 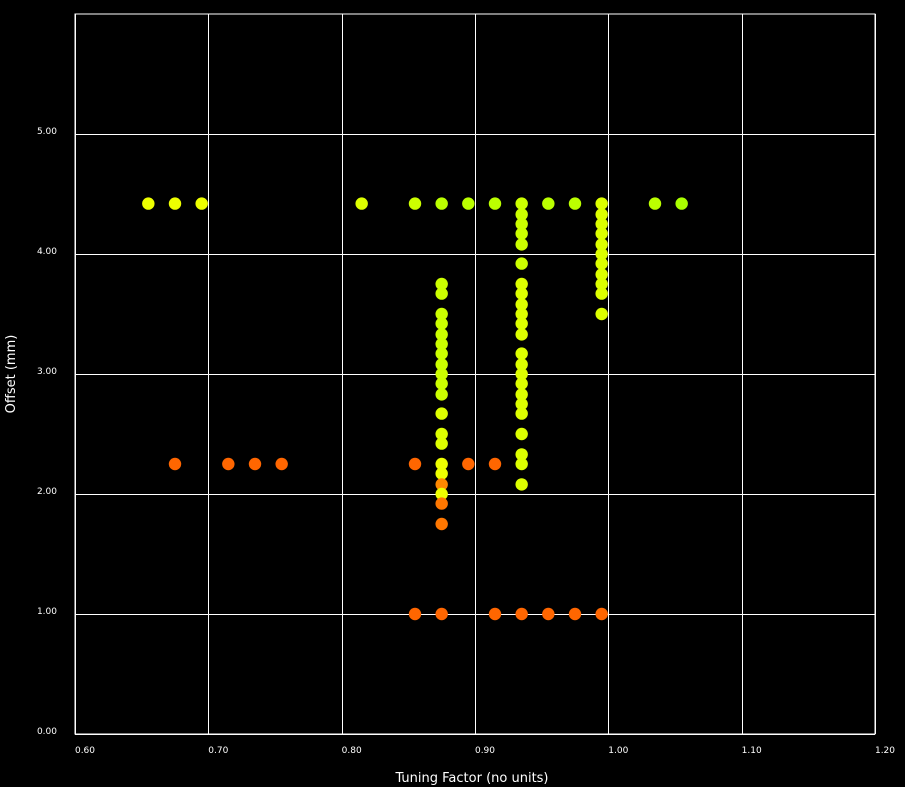 What do you see at coordinates (485, 751) in the screenshot?
I see `x-tick-label: 0.90` at bounding box center [485, 751].